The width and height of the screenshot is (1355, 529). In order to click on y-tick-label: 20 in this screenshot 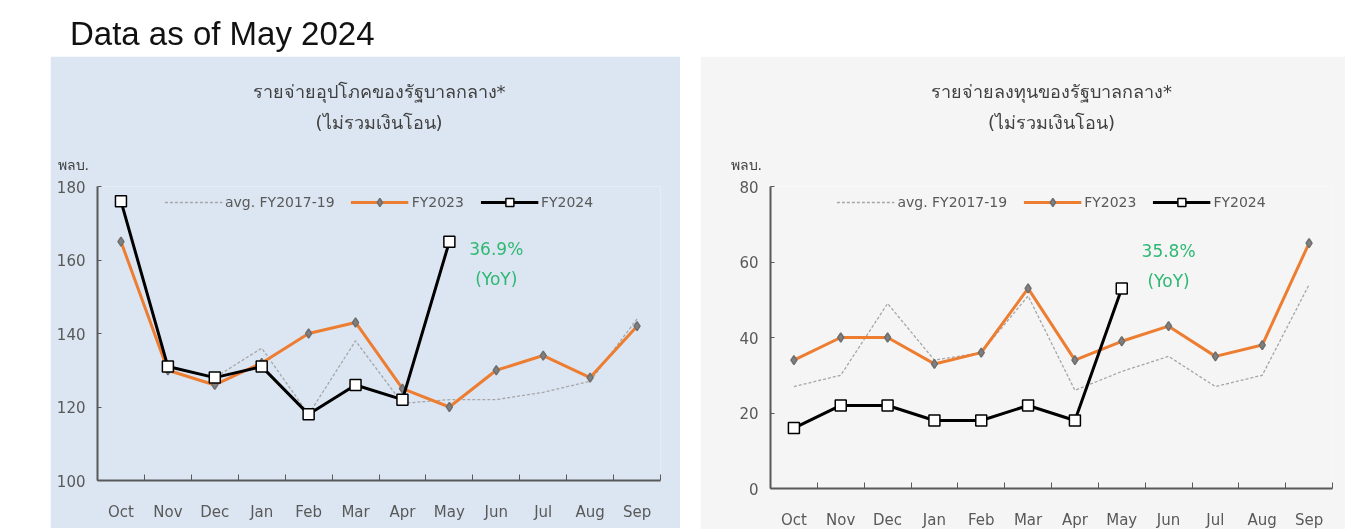, I will do `click(749, 414)`.